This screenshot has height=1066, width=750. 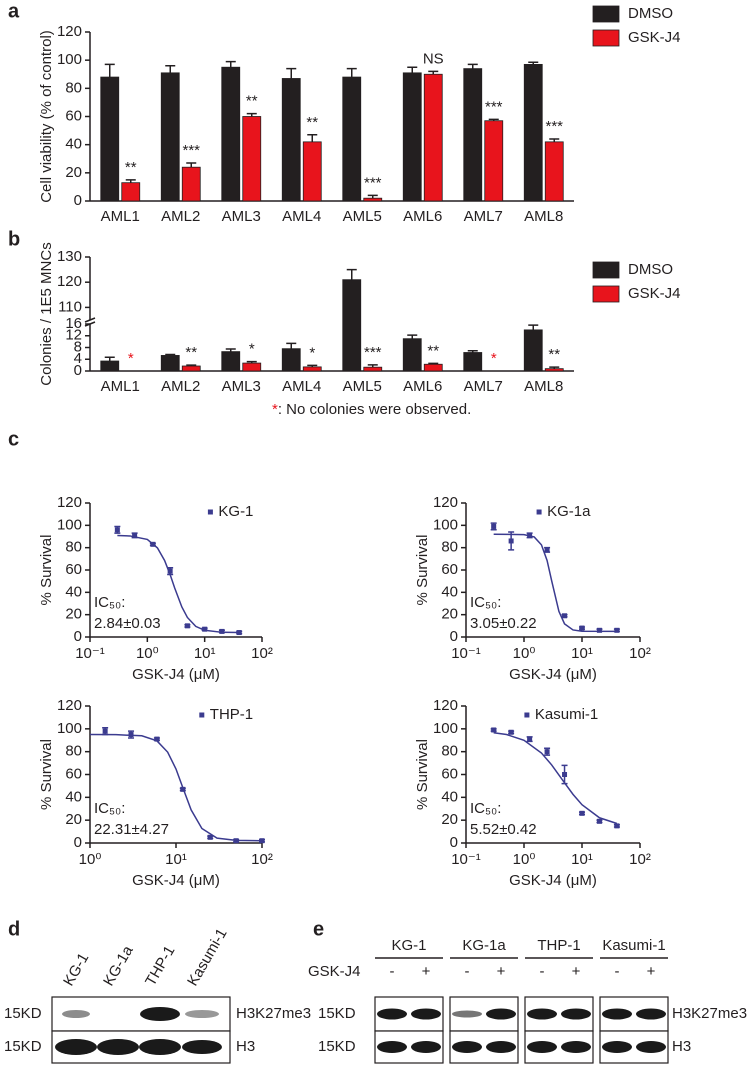 I want to click on size-label: 15KD, so click(x=337, y=1046).